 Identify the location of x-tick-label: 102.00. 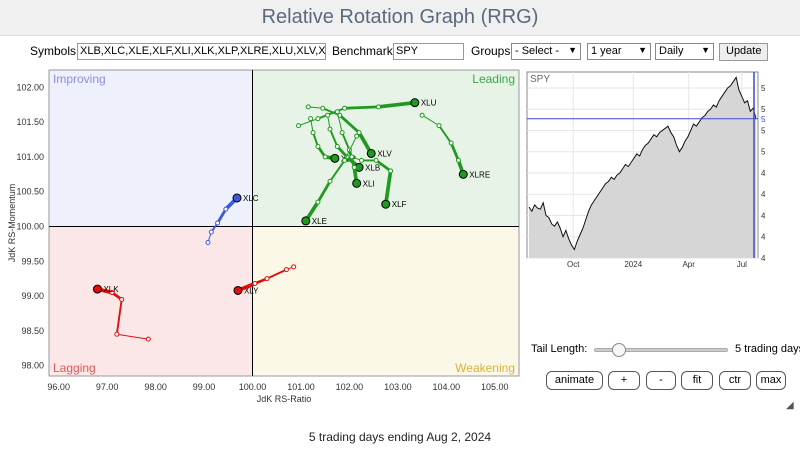
(350, 387).